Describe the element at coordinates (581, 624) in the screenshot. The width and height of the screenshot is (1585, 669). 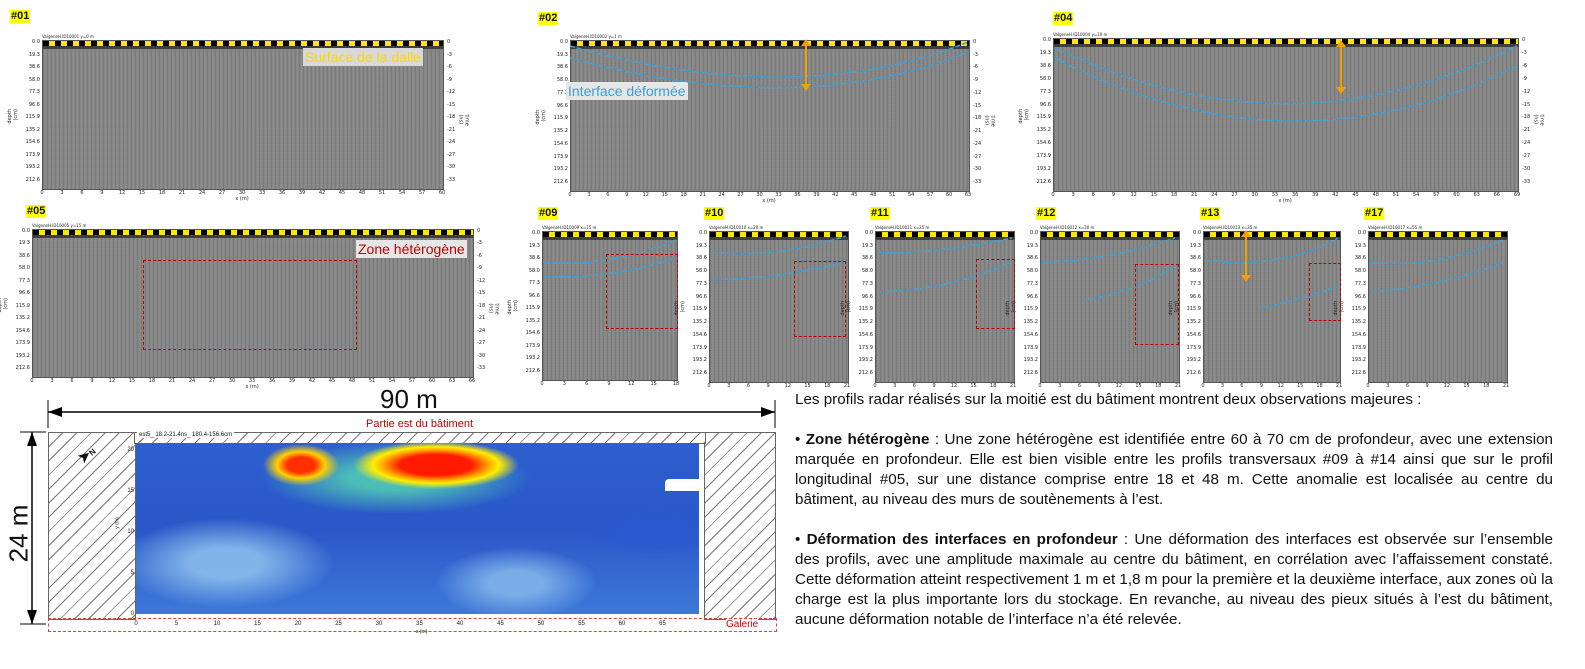
I see `map-x-tick: 55` at that location.